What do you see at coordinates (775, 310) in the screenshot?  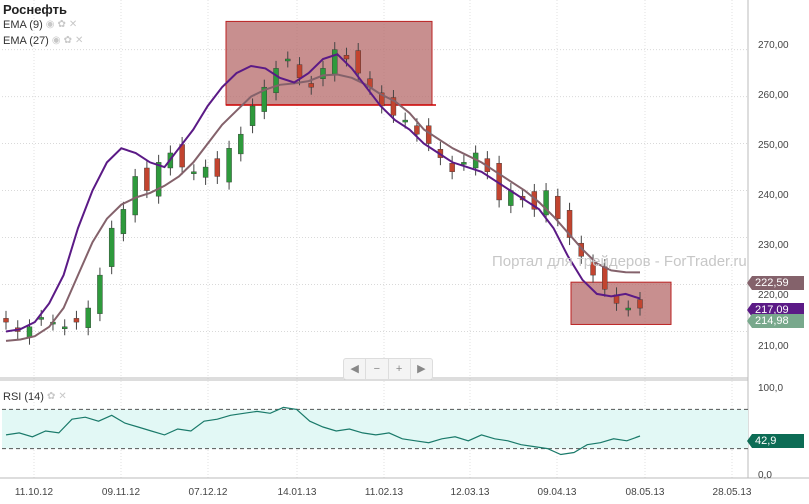 I see `ema9-value-tag: 217,09` at bounding box center [775, 310].